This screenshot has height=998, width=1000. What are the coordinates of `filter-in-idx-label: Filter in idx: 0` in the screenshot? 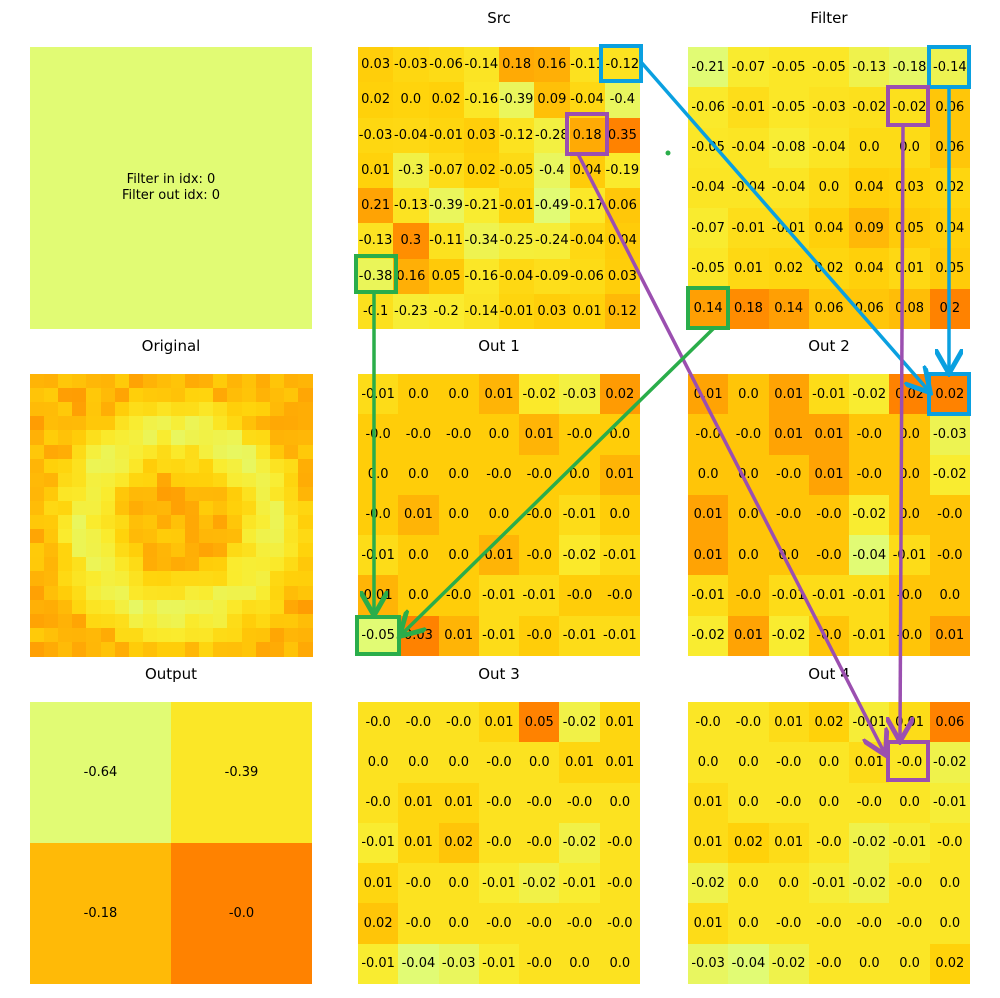 It's located at (171, 179).